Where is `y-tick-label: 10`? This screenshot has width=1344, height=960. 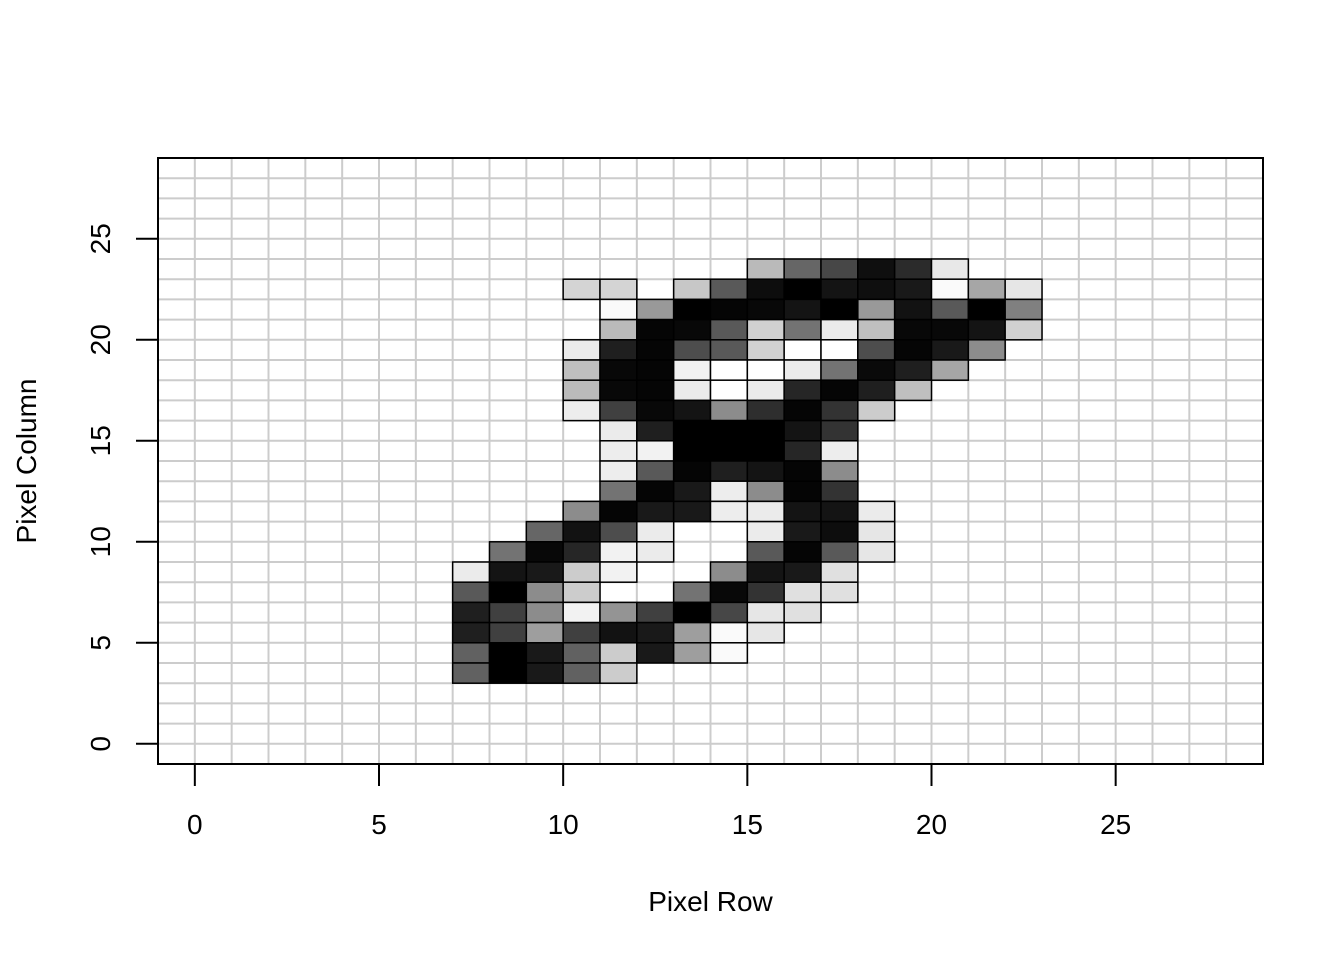 y-tick-label: 10 is located at coordinates (100, 541).